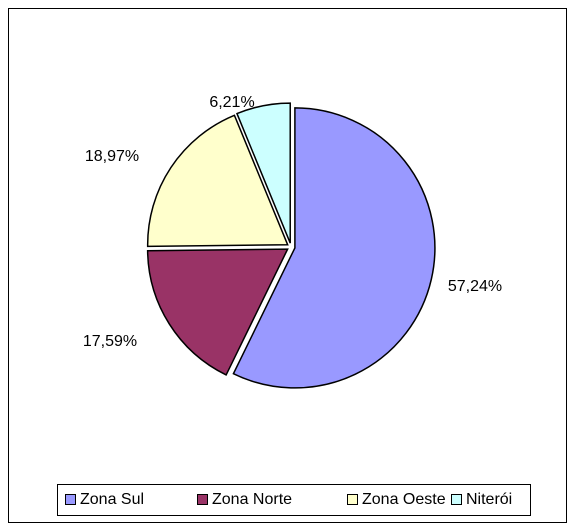 This screenshot has width=575, height=531. What do you see at coordinates (110, 341) in the screenshot?
I see `data-label: 17,59%` at bounding box center [110, 341].